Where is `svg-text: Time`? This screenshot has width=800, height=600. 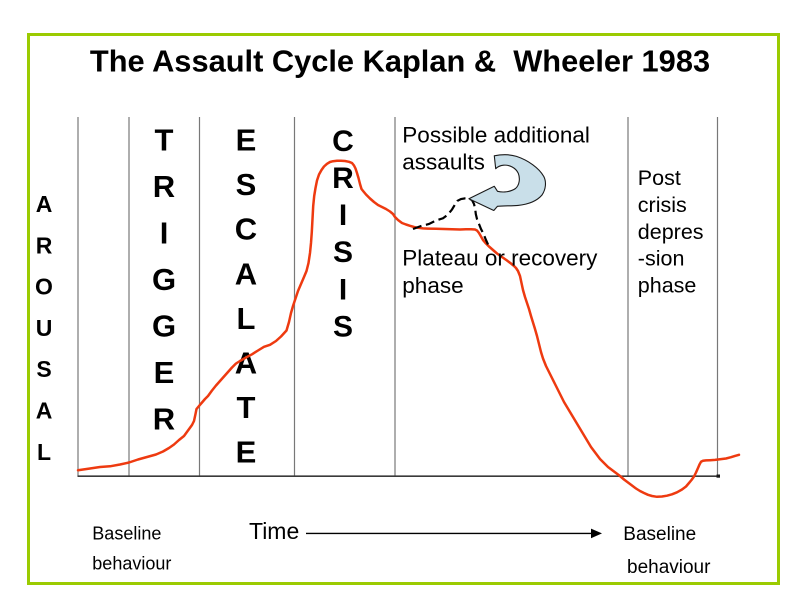
svg-text: Time is located at coordinates (274, 531).